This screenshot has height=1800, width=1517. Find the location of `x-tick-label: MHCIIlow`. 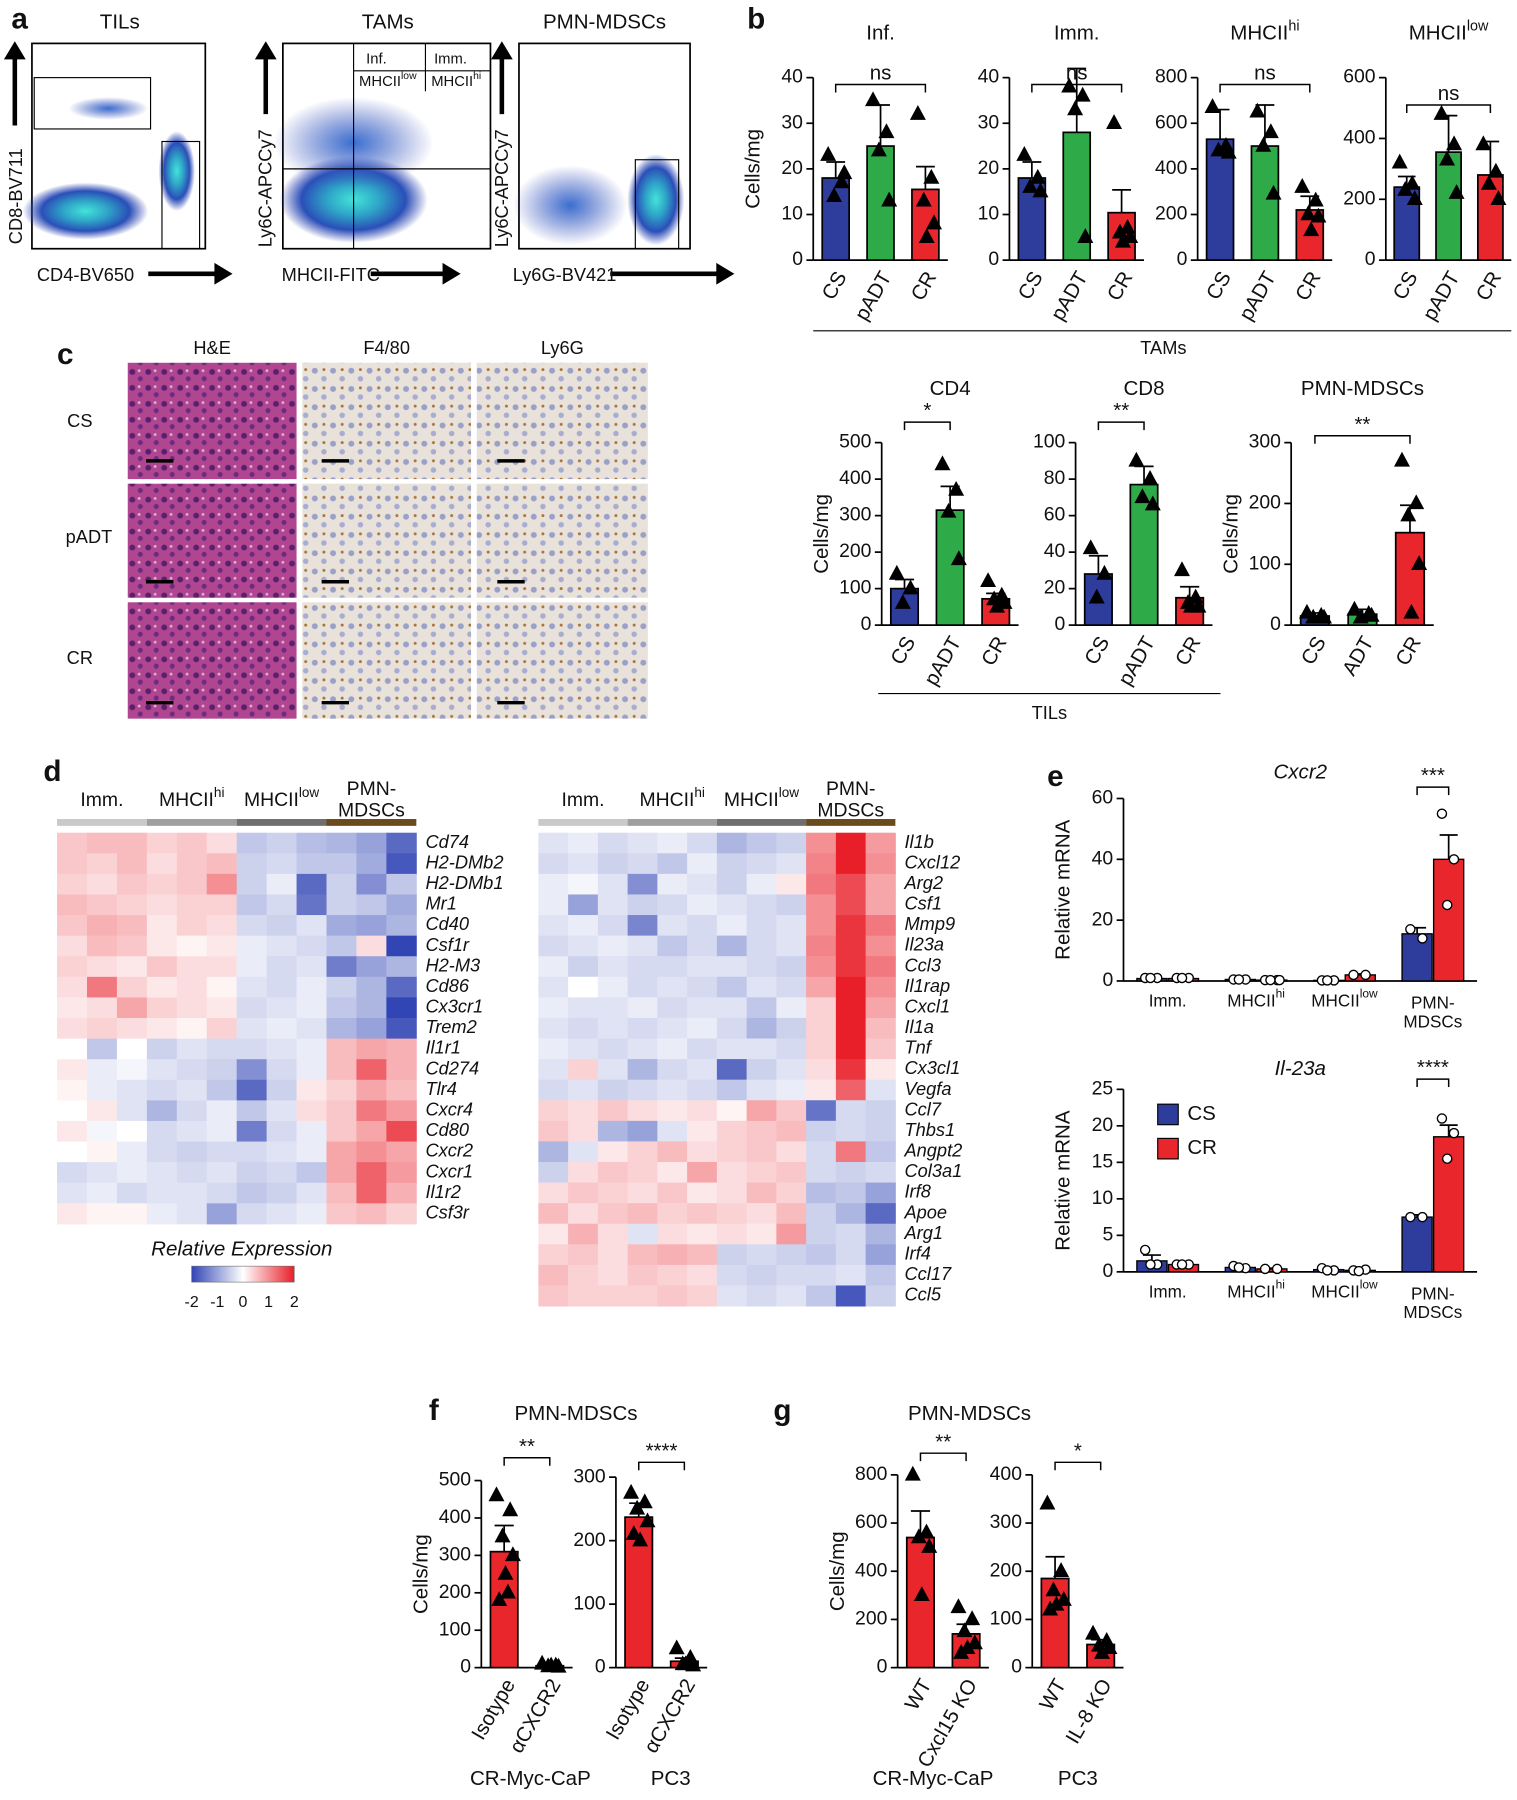

x-tick-label: MHCIIlow is located at coordinates (1344, 998).